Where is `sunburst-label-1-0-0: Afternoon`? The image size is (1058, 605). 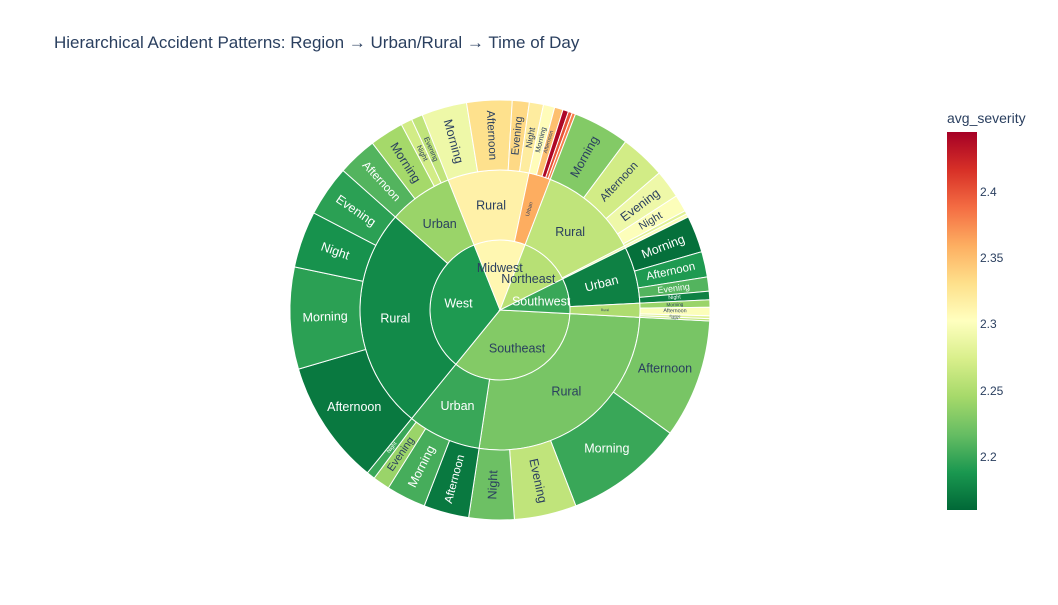
sunburst-label-1-0-0: Afternoon is located at coordinates (354, 407).